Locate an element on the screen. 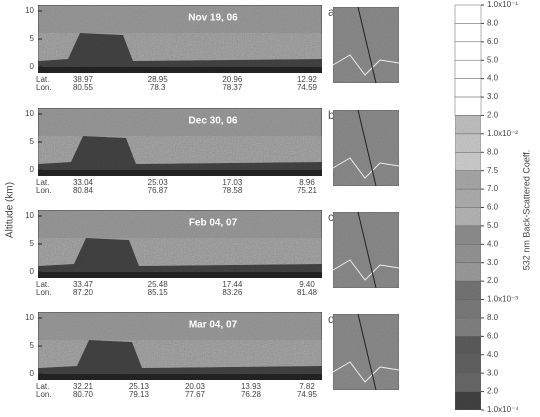 This screenshot has width=540, height=417. panel-date: Feb 04, 07 is located at coordinates (213, 223).